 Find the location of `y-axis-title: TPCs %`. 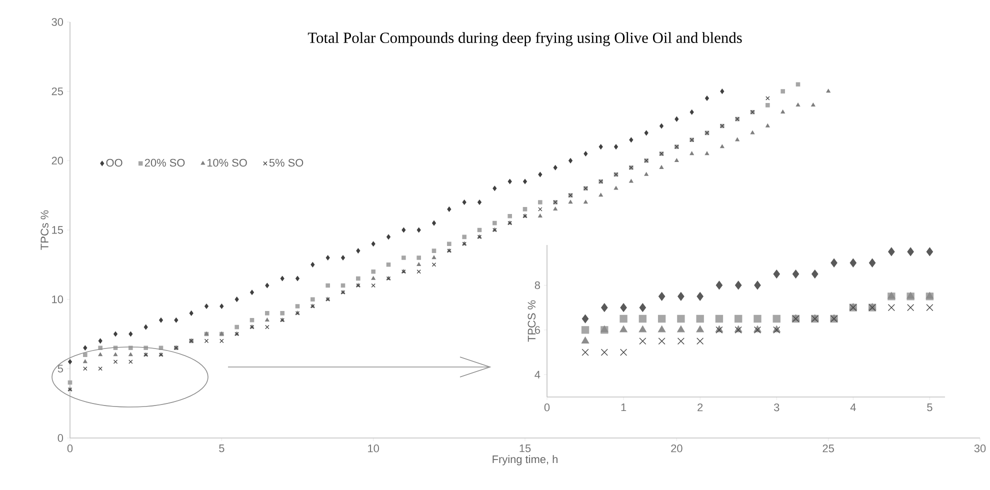

y-axis-title: TPCs % is located at coordinates (44, 230).